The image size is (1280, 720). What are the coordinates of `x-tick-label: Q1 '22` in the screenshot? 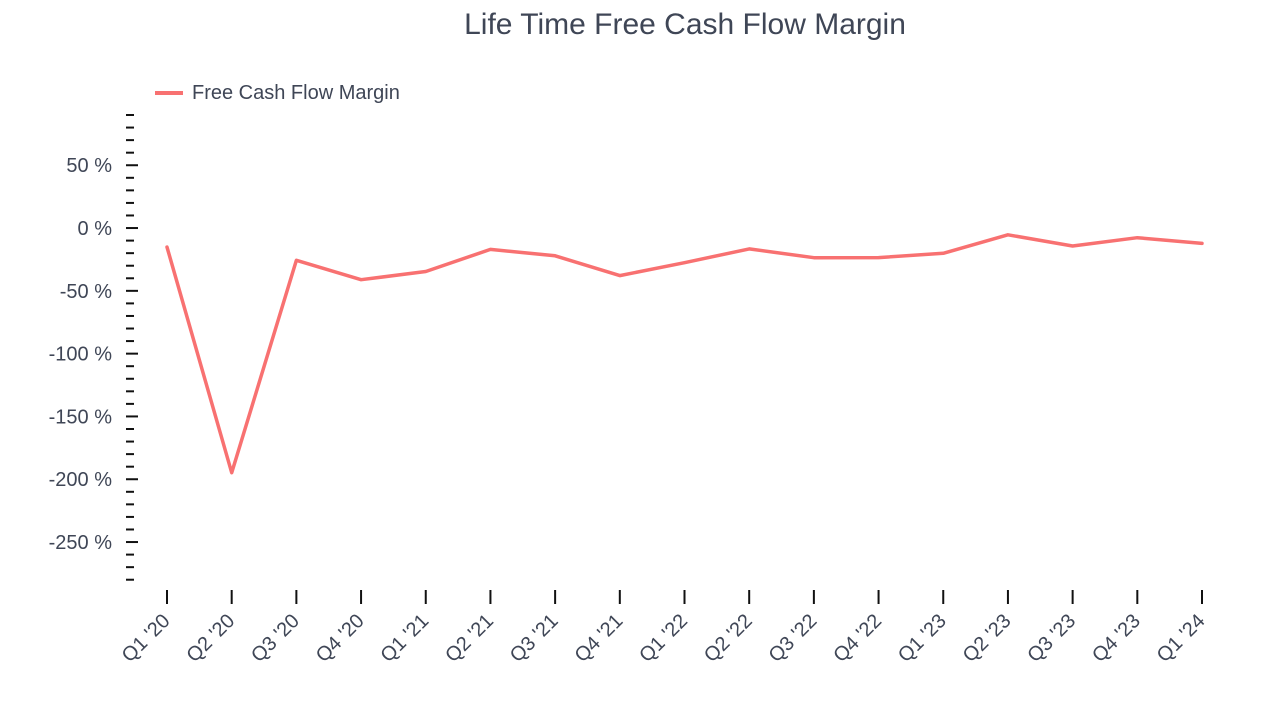 It's located at (663, 638).